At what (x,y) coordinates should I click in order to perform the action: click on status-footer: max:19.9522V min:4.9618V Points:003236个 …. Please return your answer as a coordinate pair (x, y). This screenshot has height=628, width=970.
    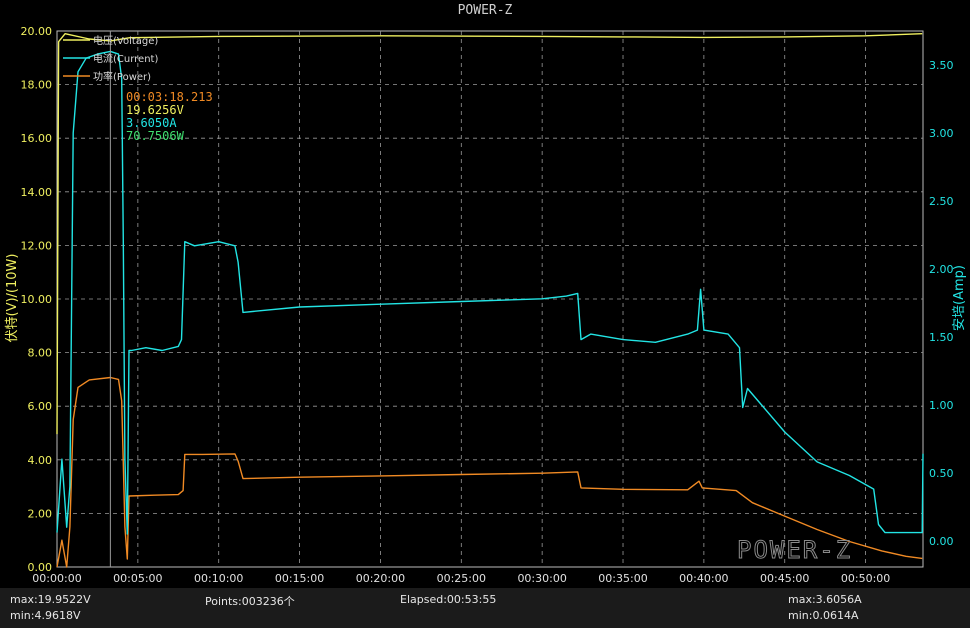
    Looking at the image, I should click on (485, 608).